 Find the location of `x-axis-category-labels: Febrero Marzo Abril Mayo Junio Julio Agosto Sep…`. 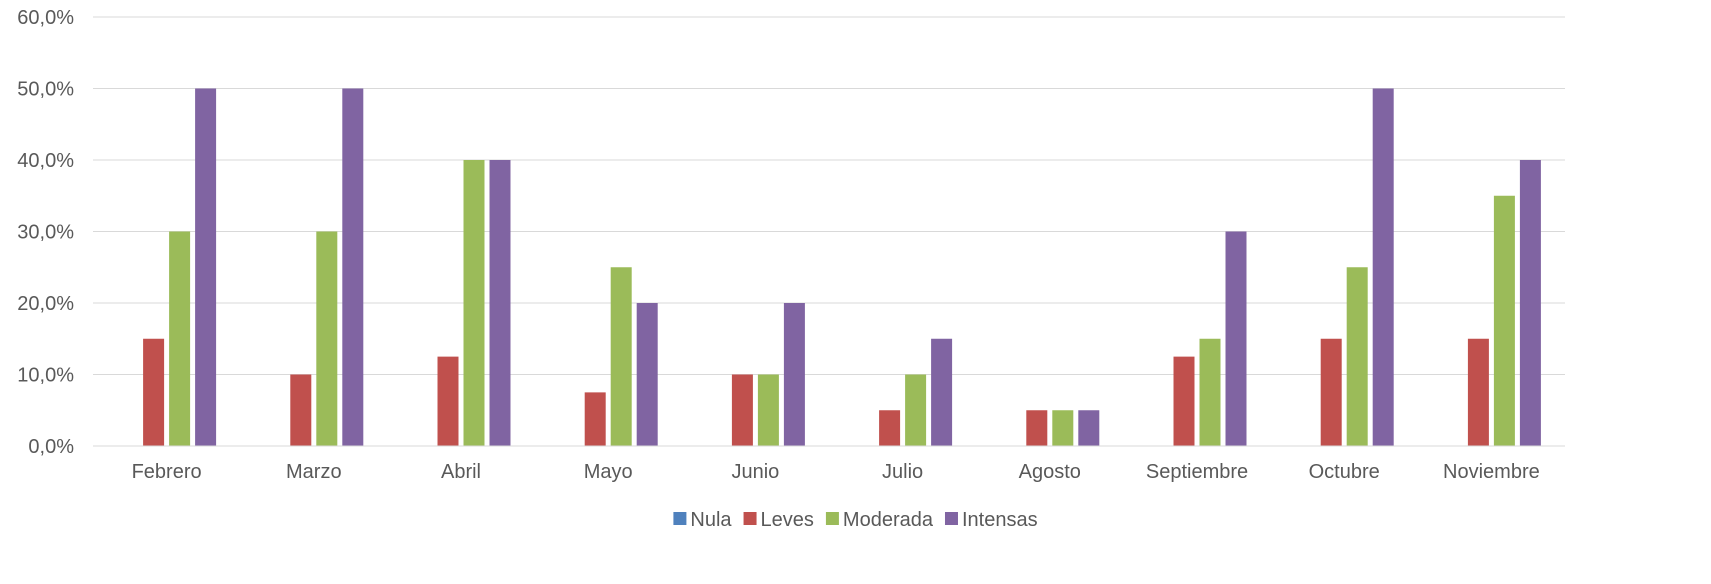

x-axis-category-labels: Febrero Marzo Abril Mayo Junio Julio Agosto Sep… is located at coordinates (836, 472).